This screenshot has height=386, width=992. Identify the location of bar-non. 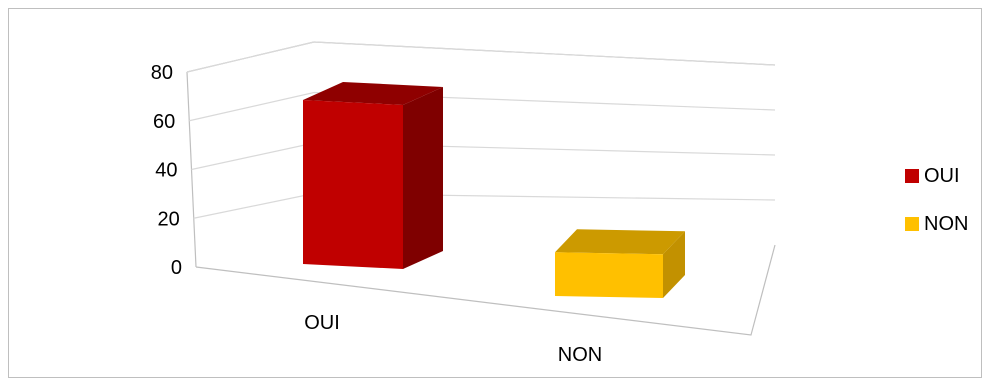
(609, 275).